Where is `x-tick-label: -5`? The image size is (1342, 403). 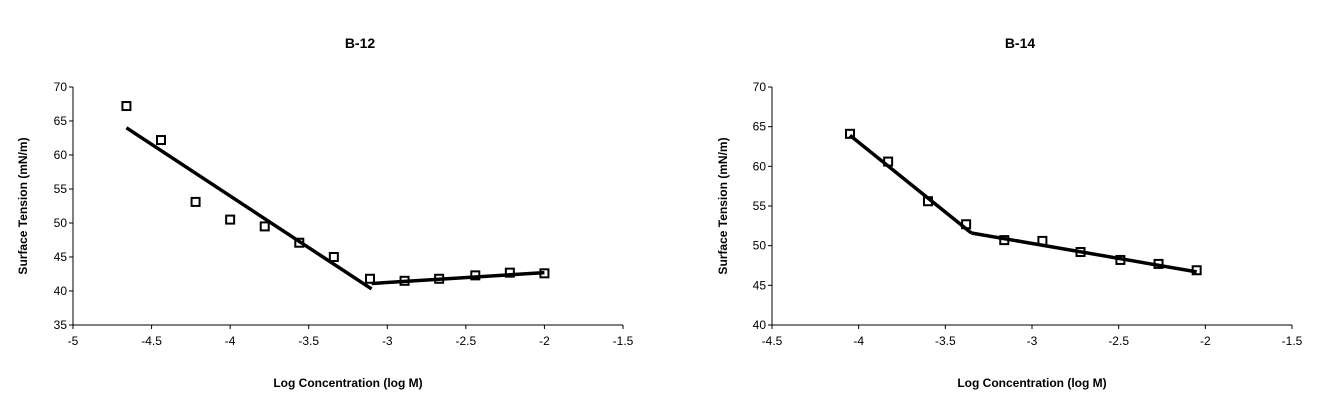 x-tick-label: -5 is located at coordinates (73, 341).